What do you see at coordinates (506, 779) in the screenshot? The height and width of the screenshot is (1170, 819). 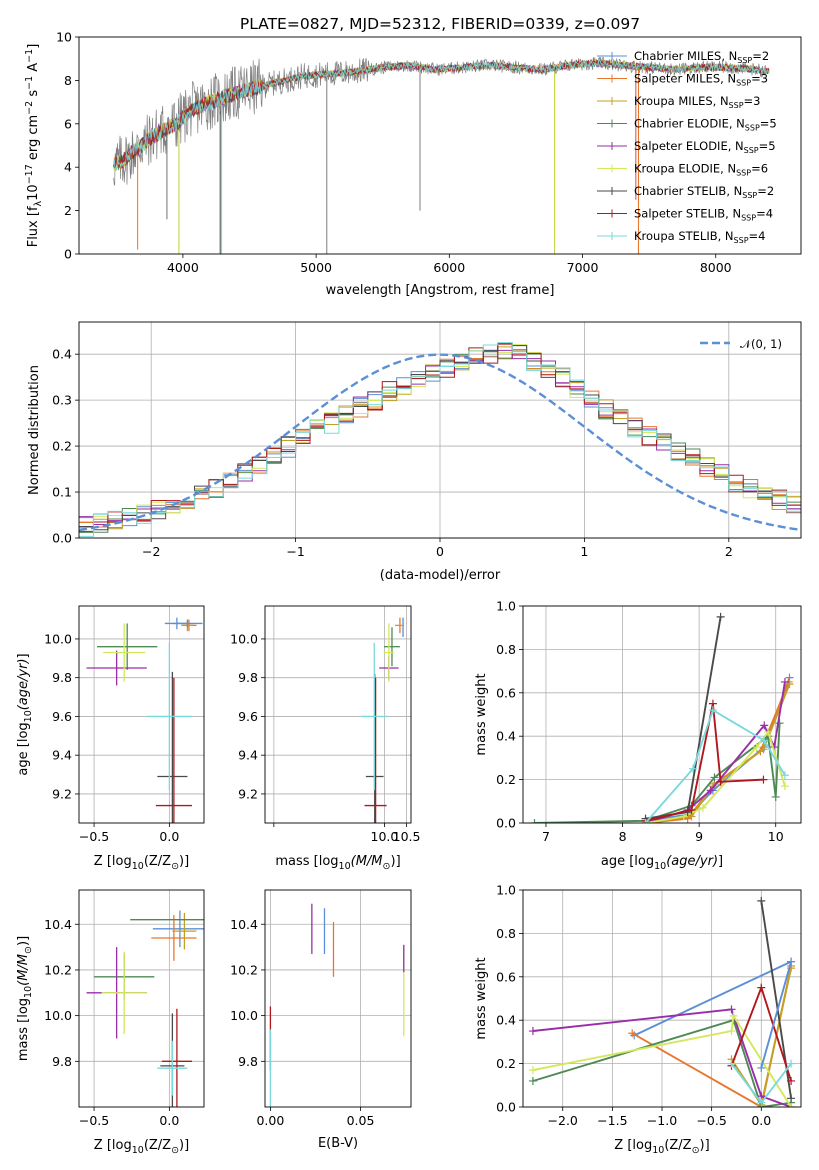 I see `y-tick-label: 0.2` at bounding box center [506, 779].